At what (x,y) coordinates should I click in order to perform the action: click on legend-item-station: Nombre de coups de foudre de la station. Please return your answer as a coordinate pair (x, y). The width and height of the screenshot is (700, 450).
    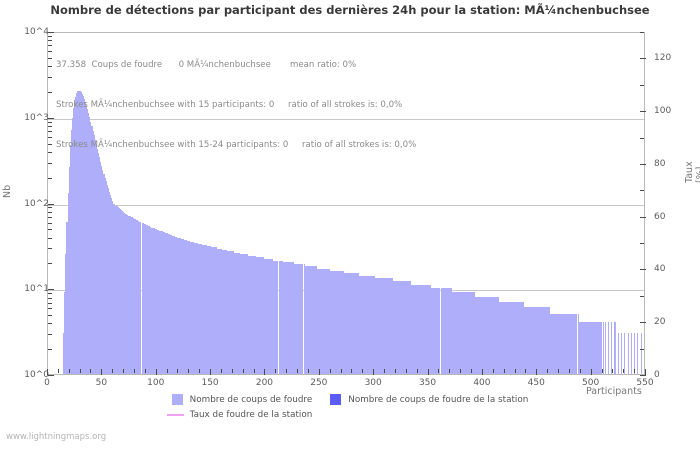
    Looking at the image, I should click on (429, 399).